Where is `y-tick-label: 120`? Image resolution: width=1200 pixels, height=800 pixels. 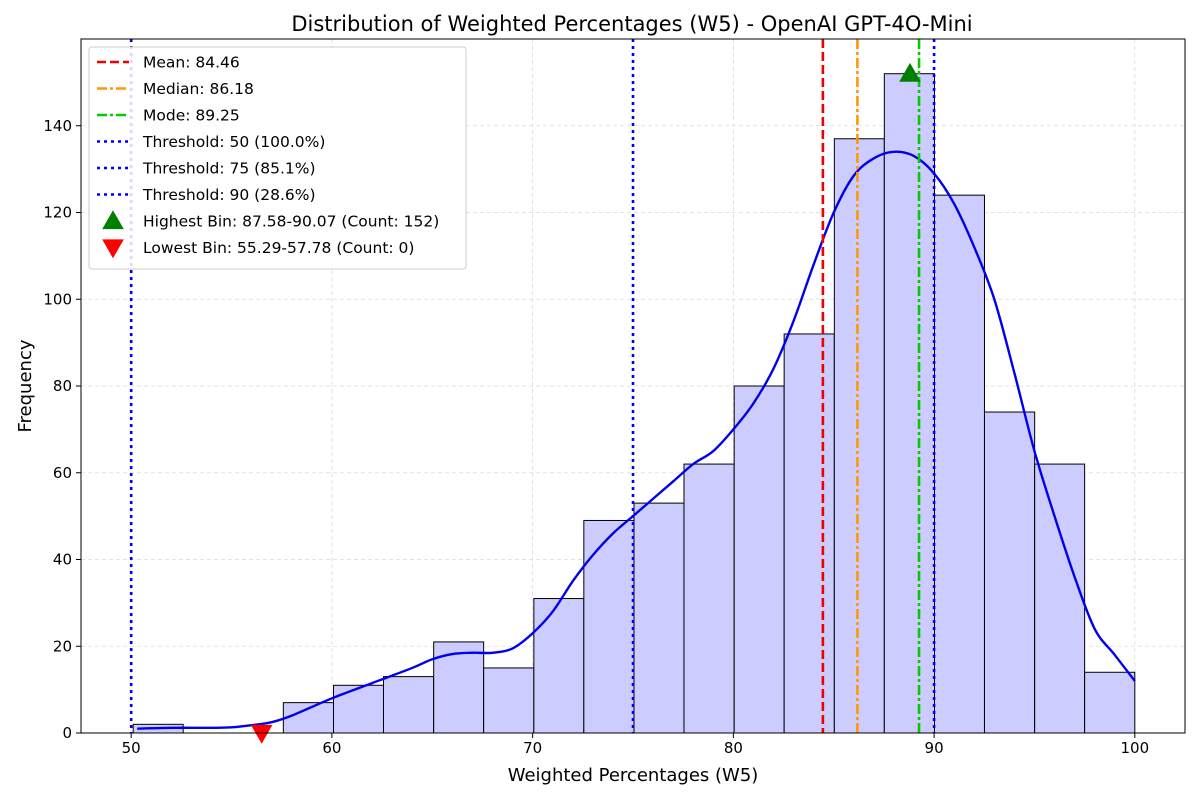
y-tick-label: 120 is located at coordinates (57, 213).